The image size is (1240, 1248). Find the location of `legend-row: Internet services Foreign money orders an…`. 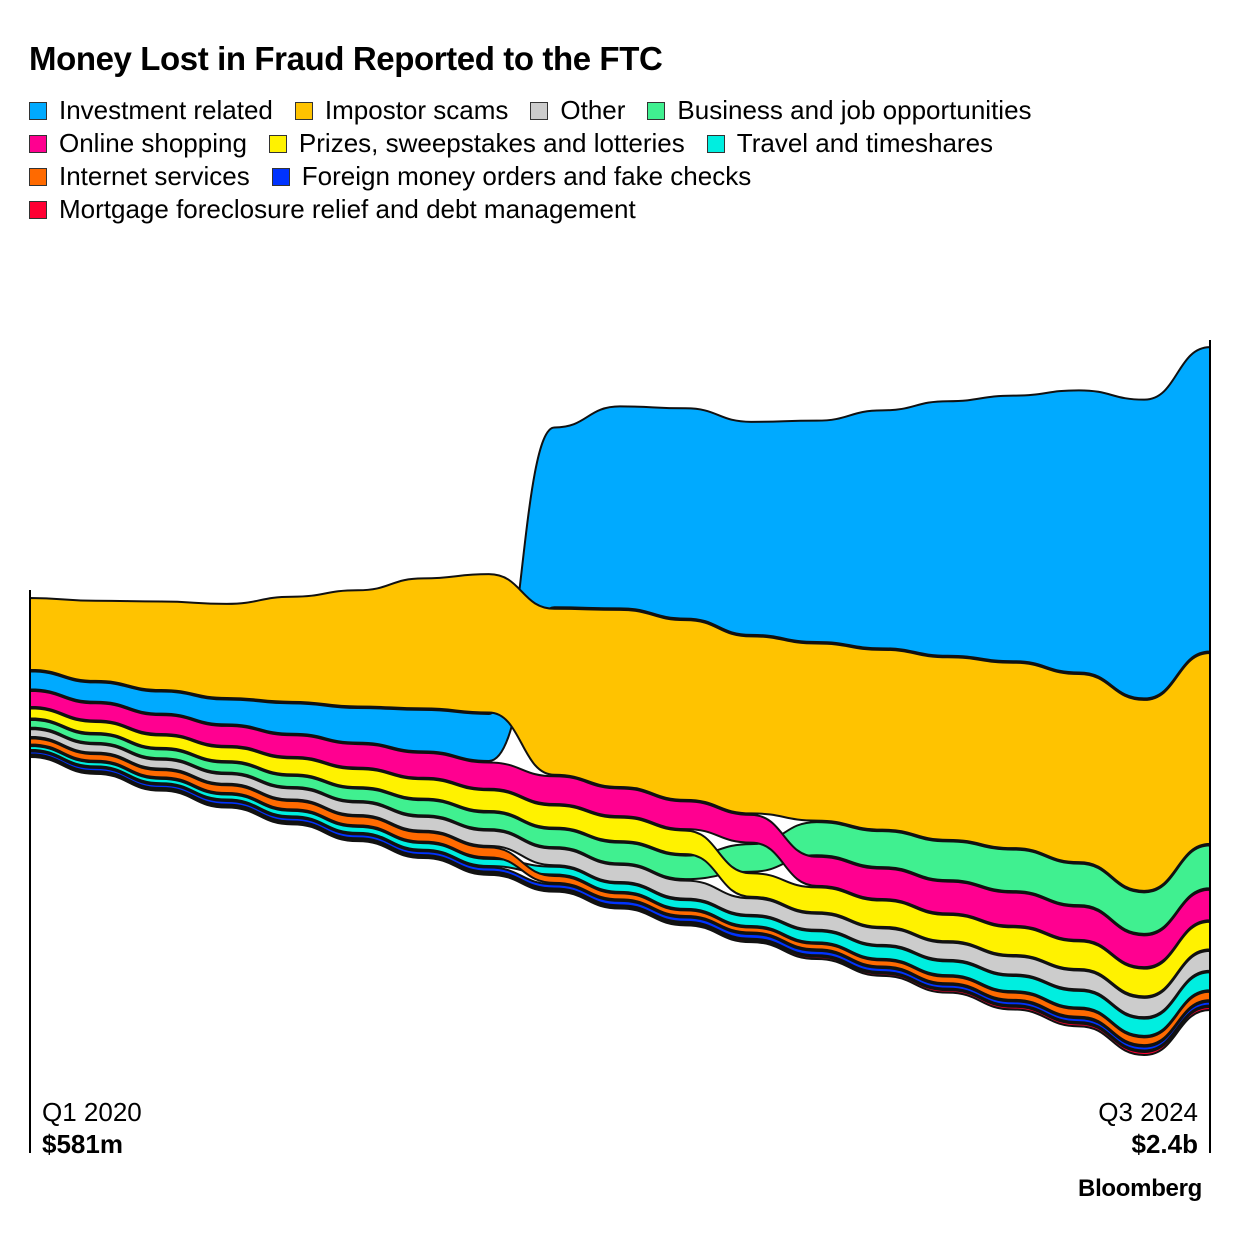

legend-row: Internet services Foreign money orders an… is located at coordinates (624, 176).